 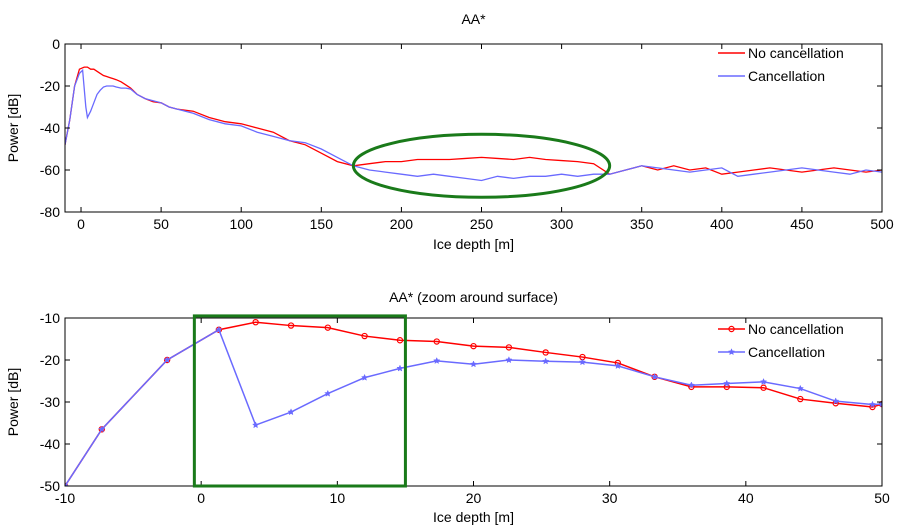 What do you see at coordinates (802, 224) in the screenshot?
I see `x-tick-label: 450` at bounding box center [802, 224].